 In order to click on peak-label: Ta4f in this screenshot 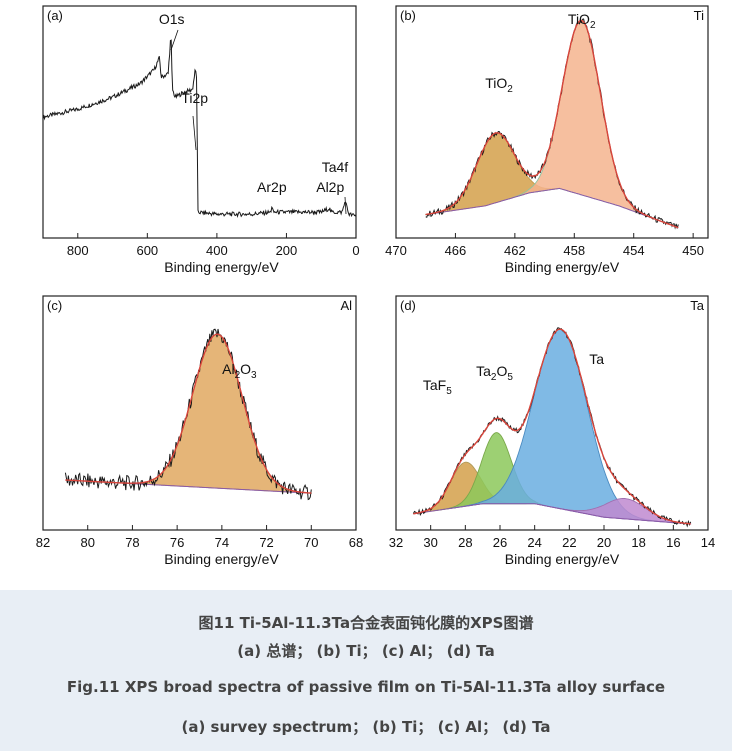, I will do `click(335, 167)`.